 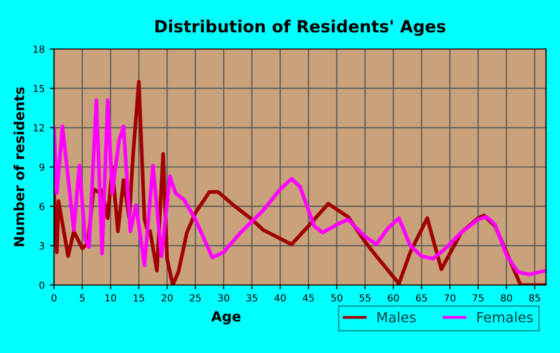 What do you see at coordinates (39, 49) in the screenshot?
I see `y-tick-label: 18` at bounding box center [39, 49].